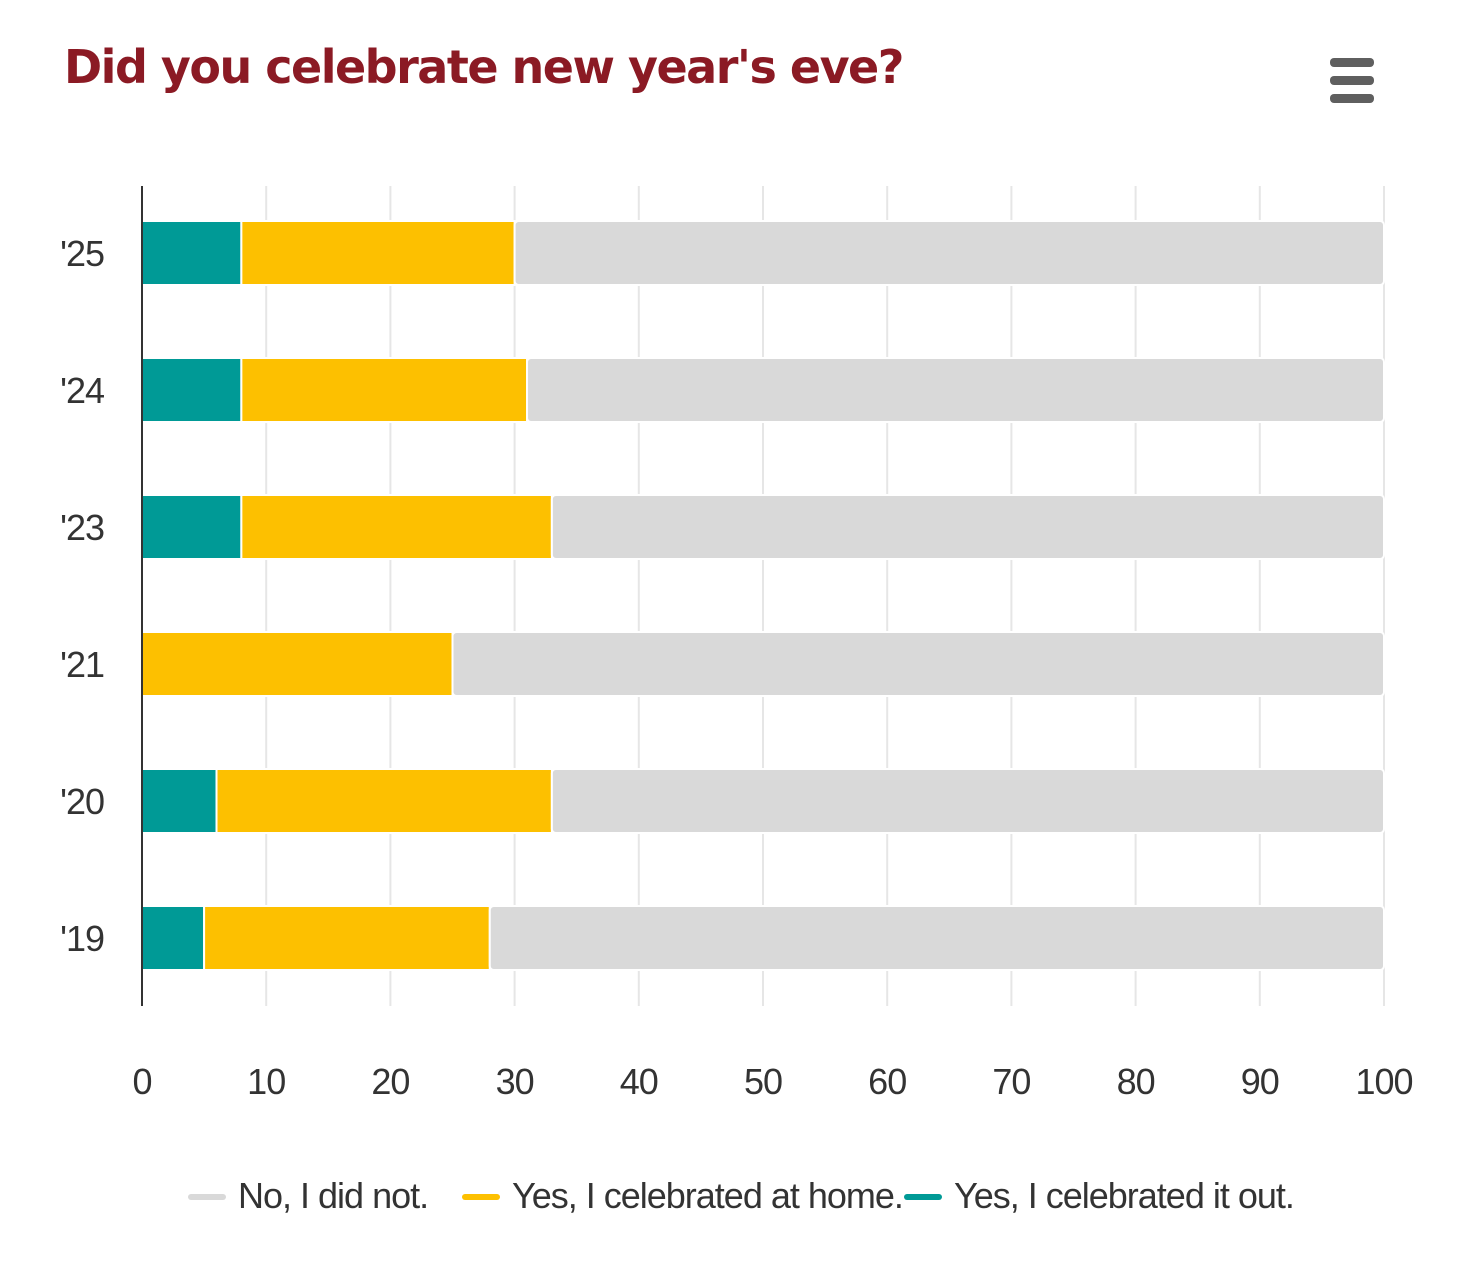 The height and width of the screenshot is (1280, 1483). I want to click on y-tick-label-23: '23, so click(82, 527).